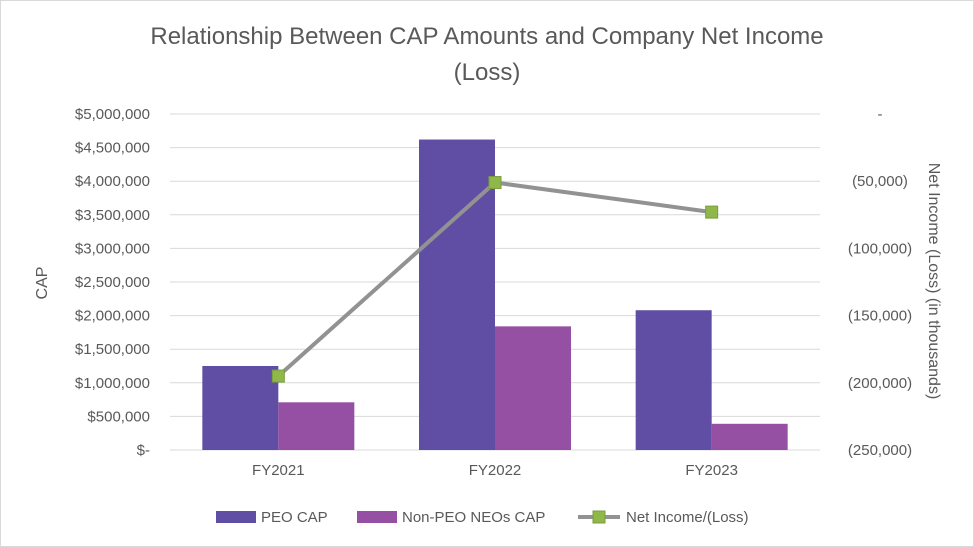  What do you see at coordinates (495, 183) in the screenshot?
I see `net-income-marker-fy2022` at bounding box center [495, 183].